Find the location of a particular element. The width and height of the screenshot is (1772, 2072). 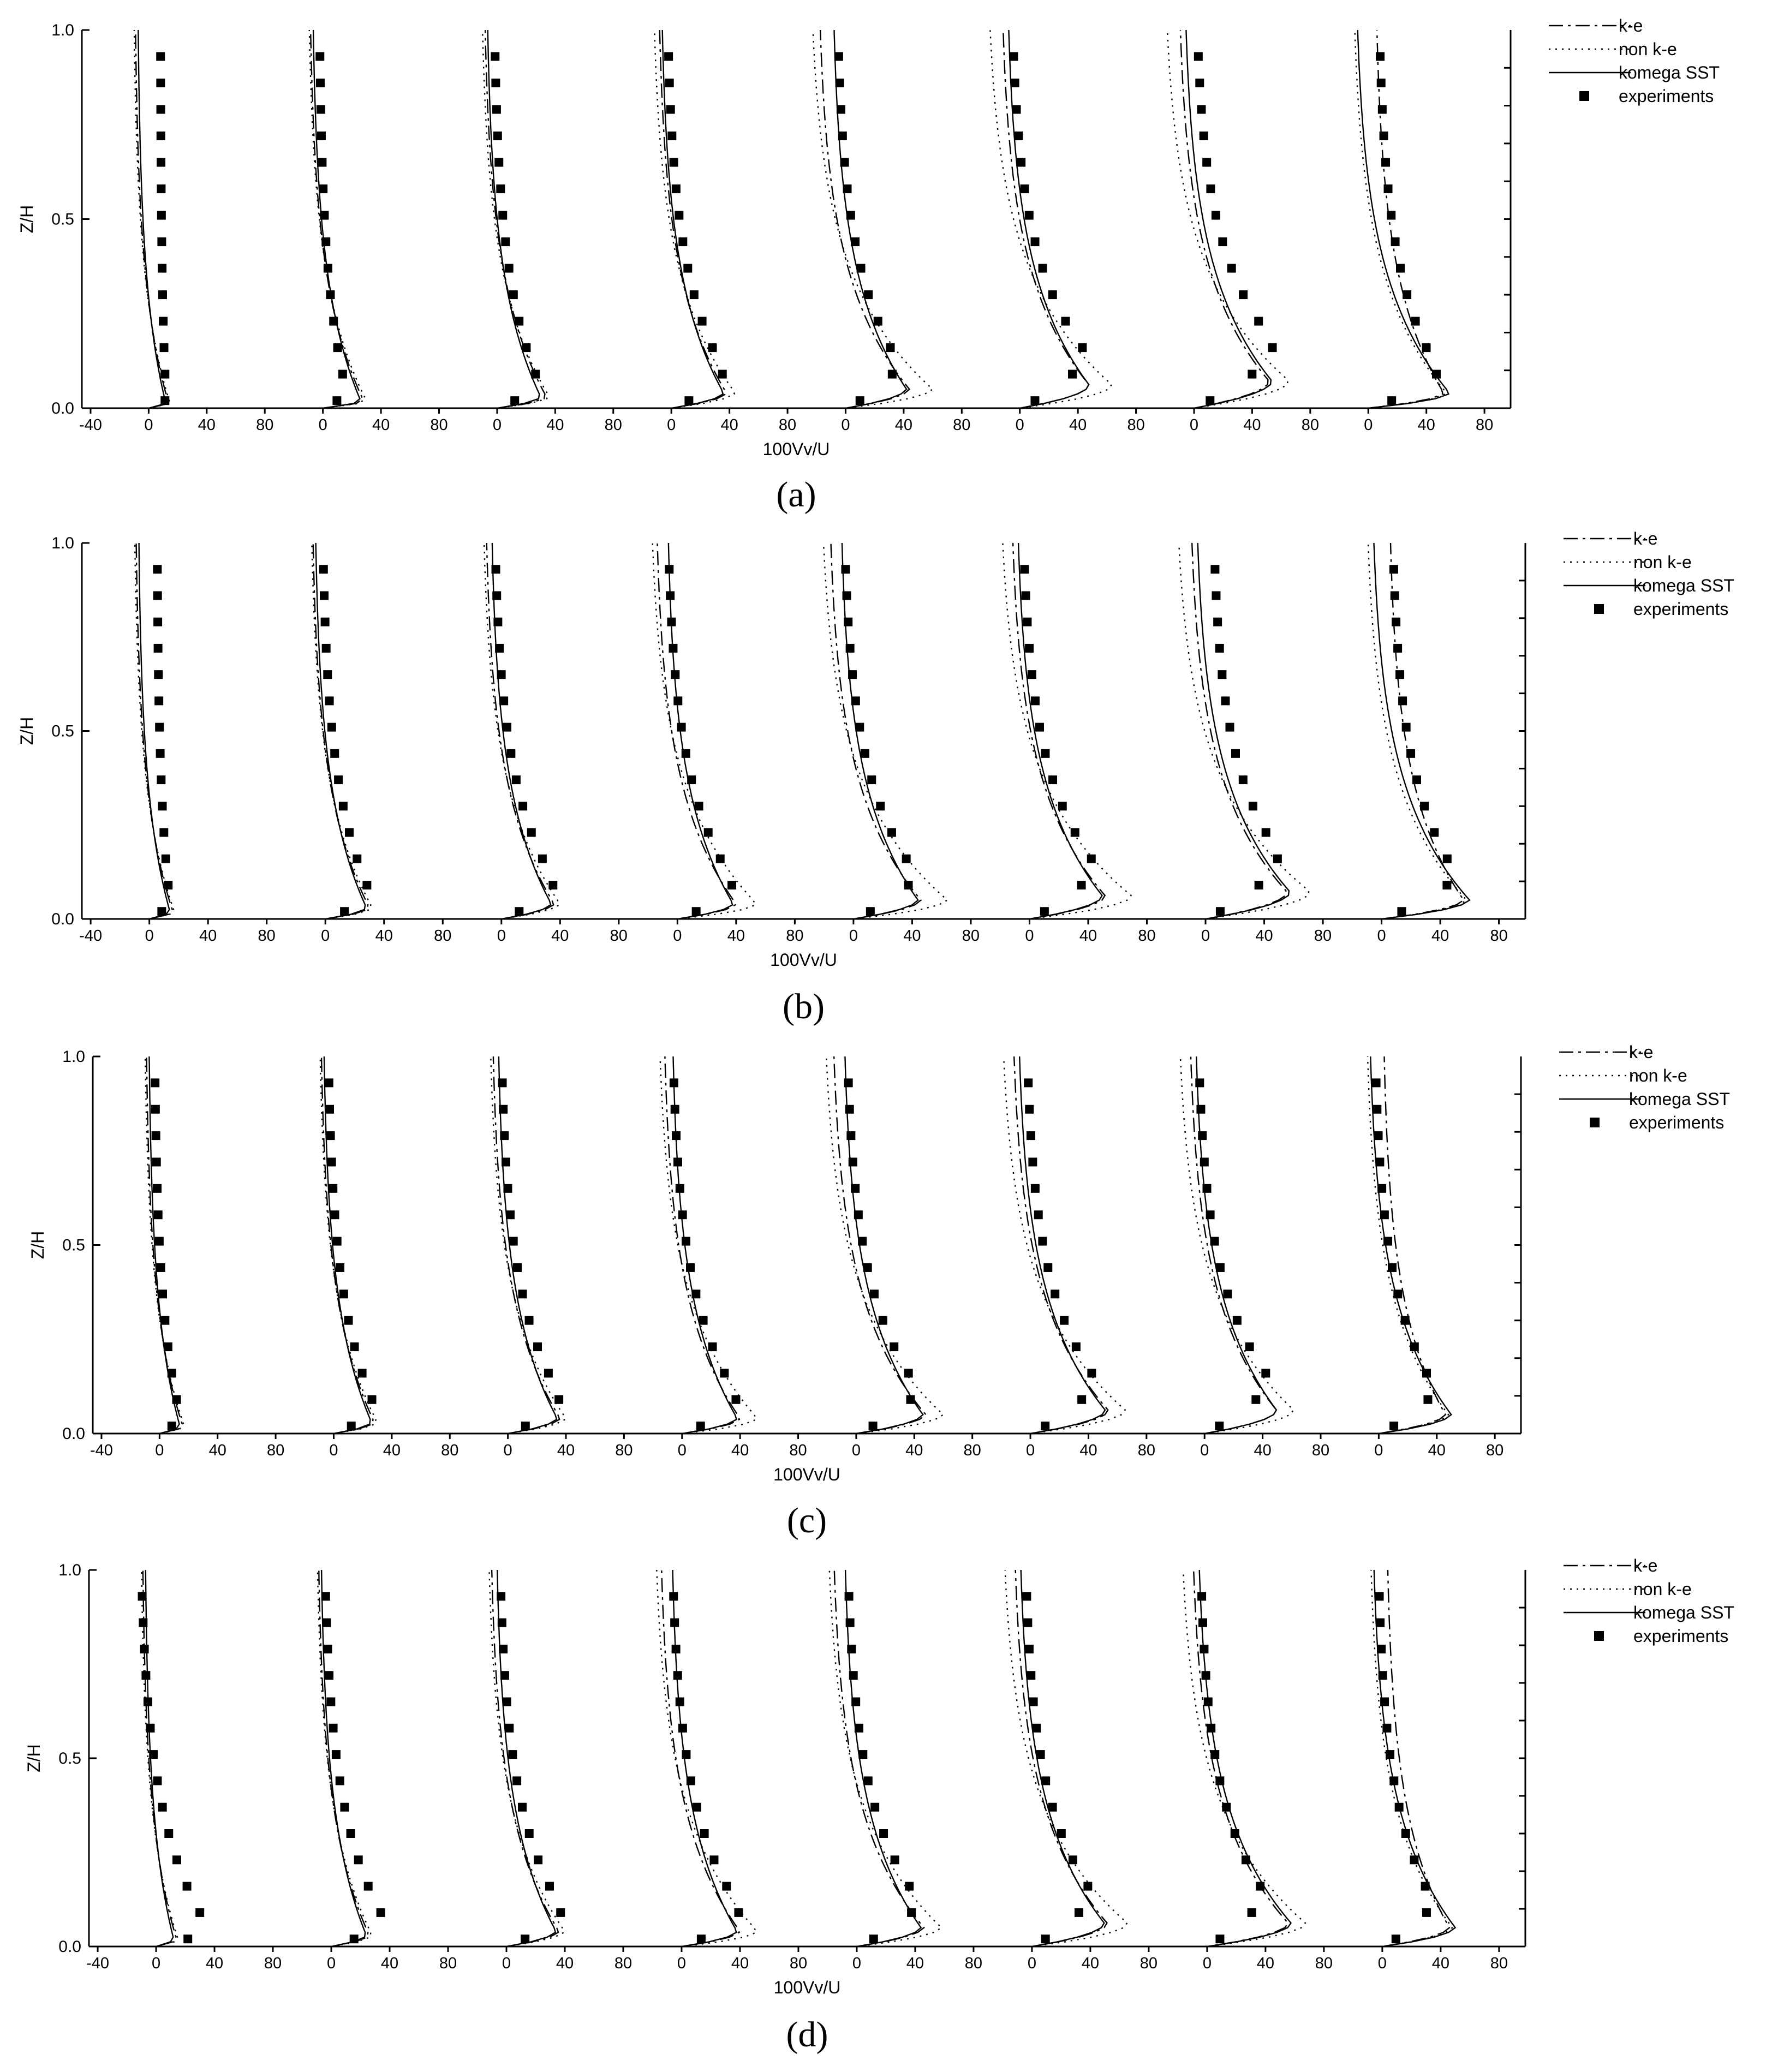

x-tick-label: -40 is located at coordinates (98, 1964).